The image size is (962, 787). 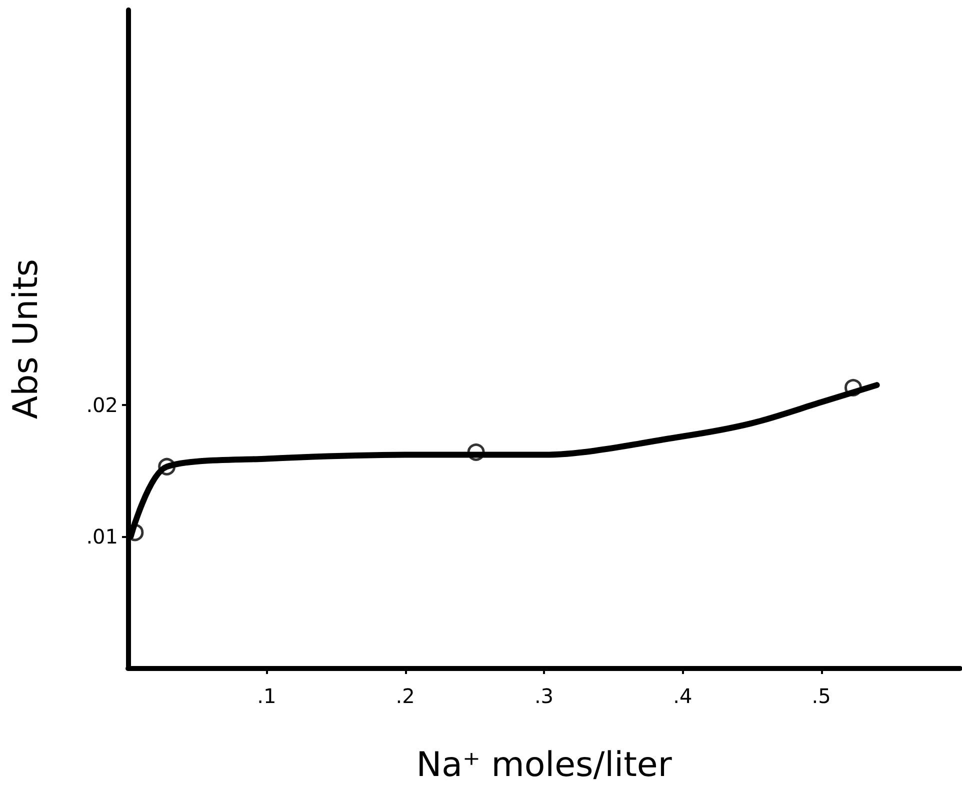 What do you see at coordinates (821, 696) in the screenshot?
I see `x-tick-label: .5` at bounding box center [821, 696].